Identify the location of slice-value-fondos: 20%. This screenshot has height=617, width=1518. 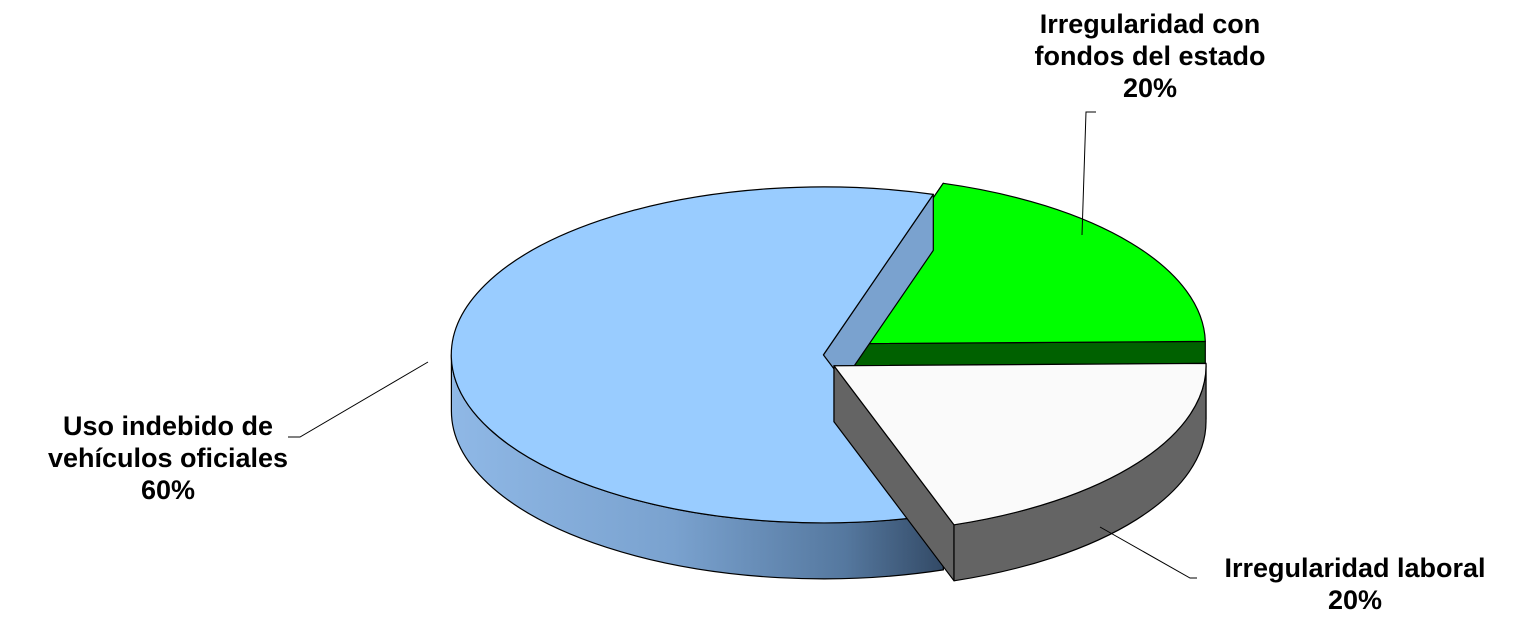
(1150, 88).